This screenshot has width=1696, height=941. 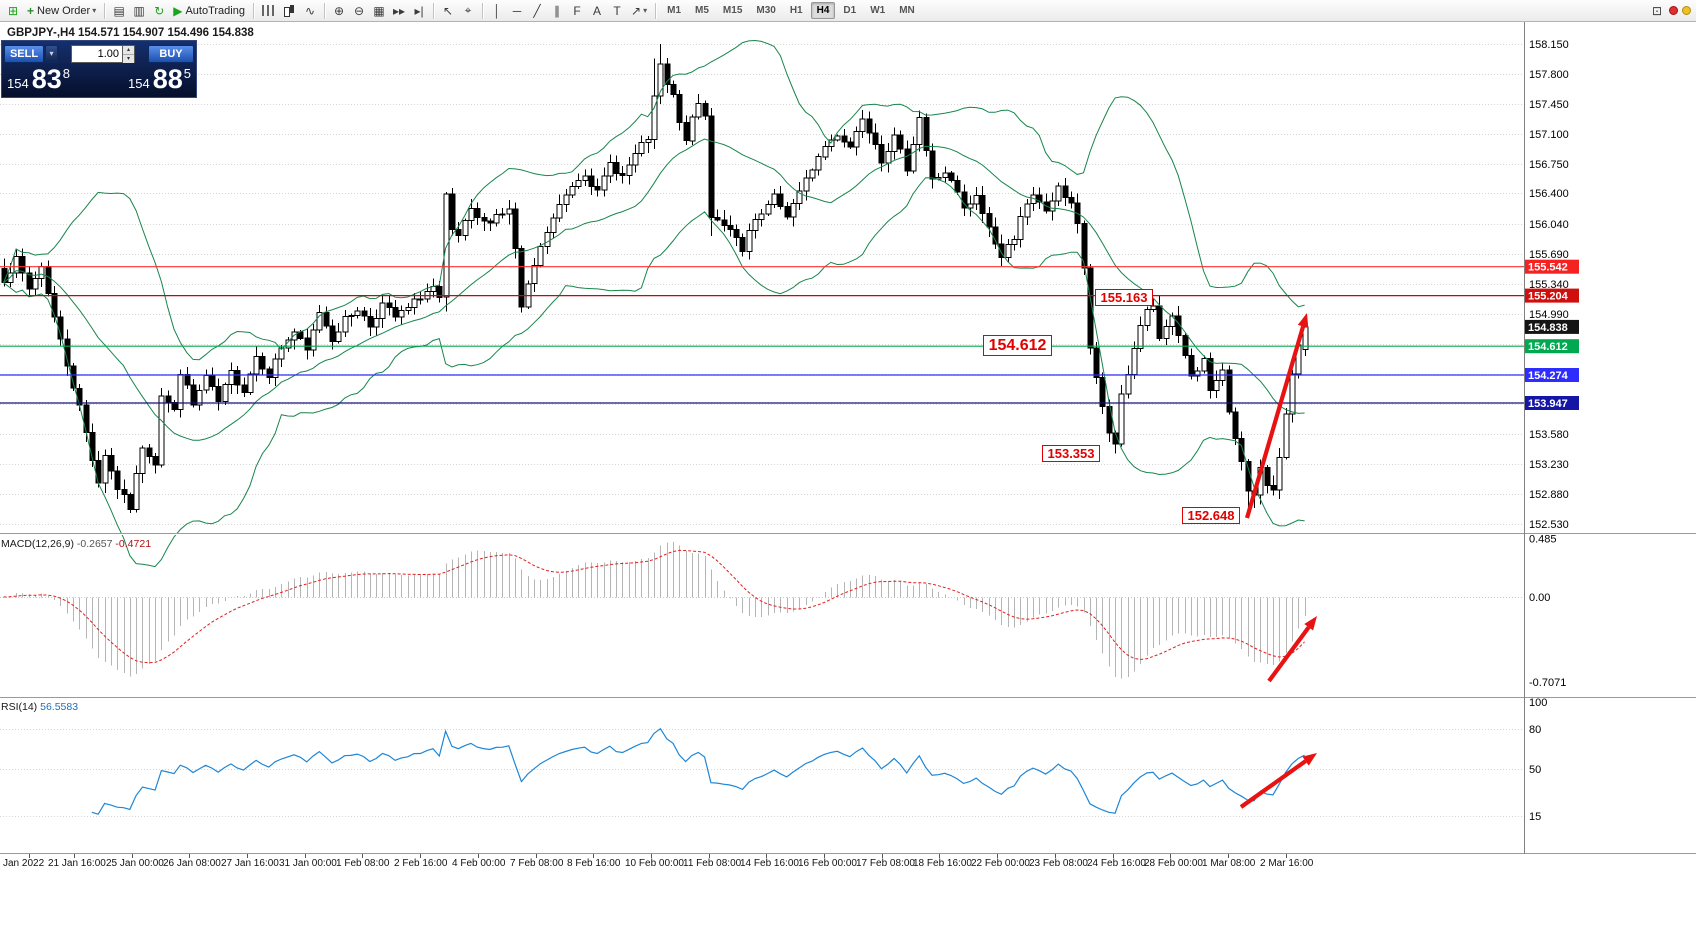 I want to click on volume-increase-button: ▴, so click(x=128, y=50).